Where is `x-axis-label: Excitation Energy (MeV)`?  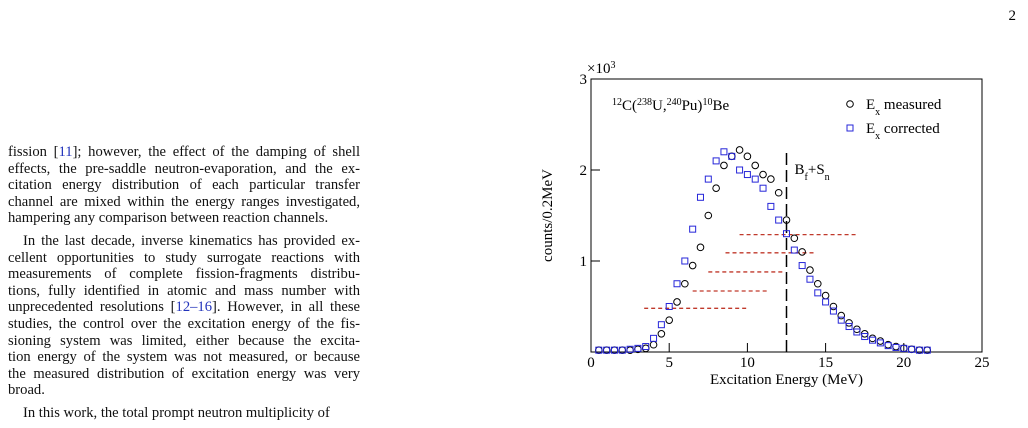
x-axis-label: Excitation Energy (MeV) is located at coordinates (786, 380).